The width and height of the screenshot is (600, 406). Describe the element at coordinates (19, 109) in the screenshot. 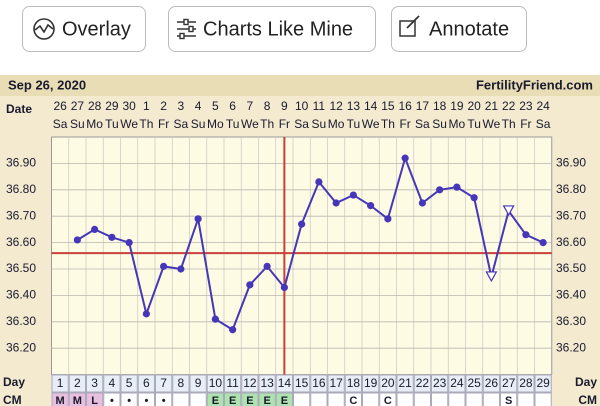

I see `date-label: Date` at that location.